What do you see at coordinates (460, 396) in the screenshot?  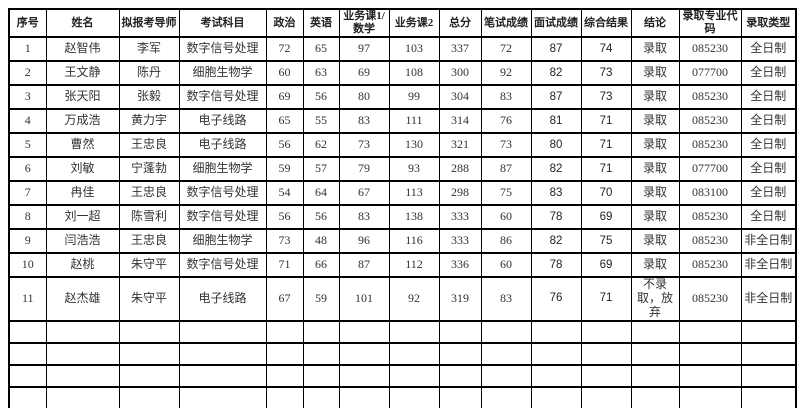 I see `empty-cell-total` at bounding box center [460, 396].